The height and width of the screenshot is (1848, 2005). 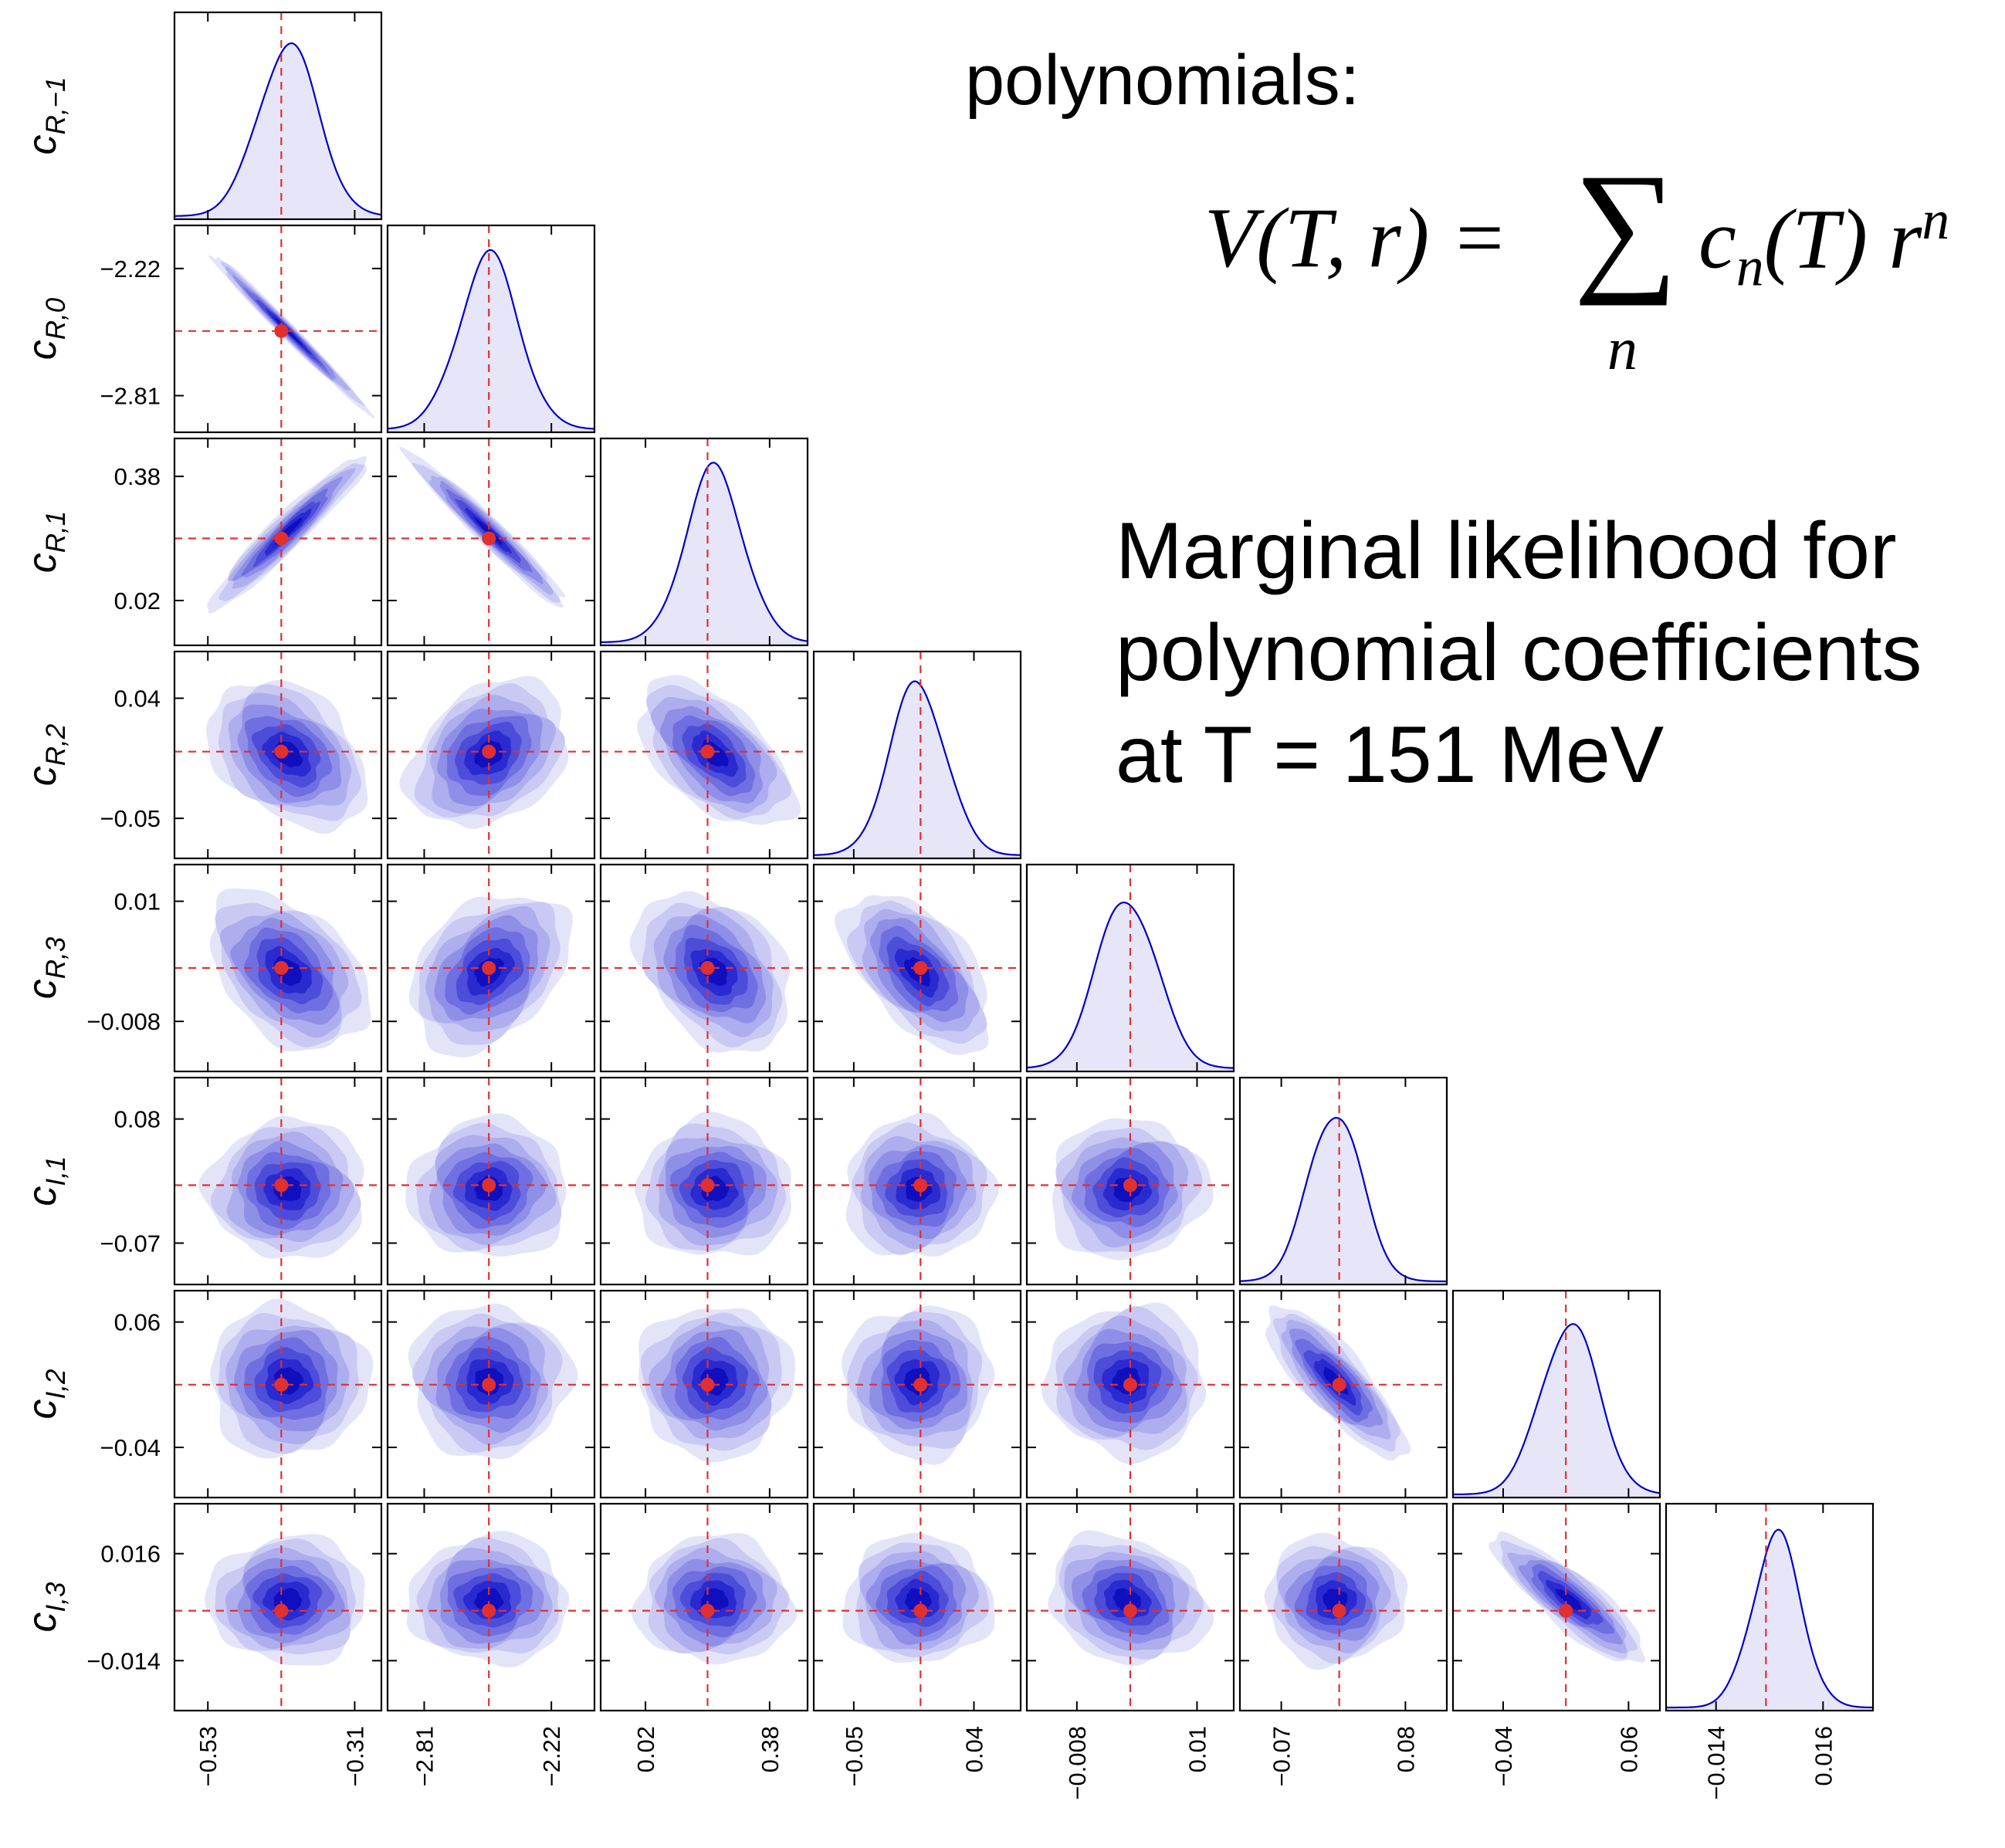 What do you see at coordinates (1623, 348) in the screenshot?
I see `formula-sum-index: n` at bounding box center [1623, 348].